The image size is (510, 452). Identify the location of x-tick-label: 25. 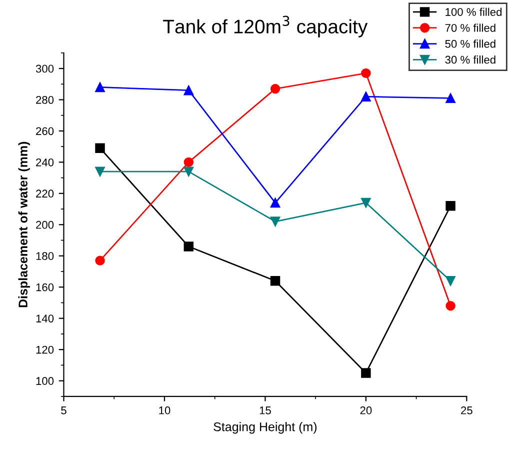
(466, 410).